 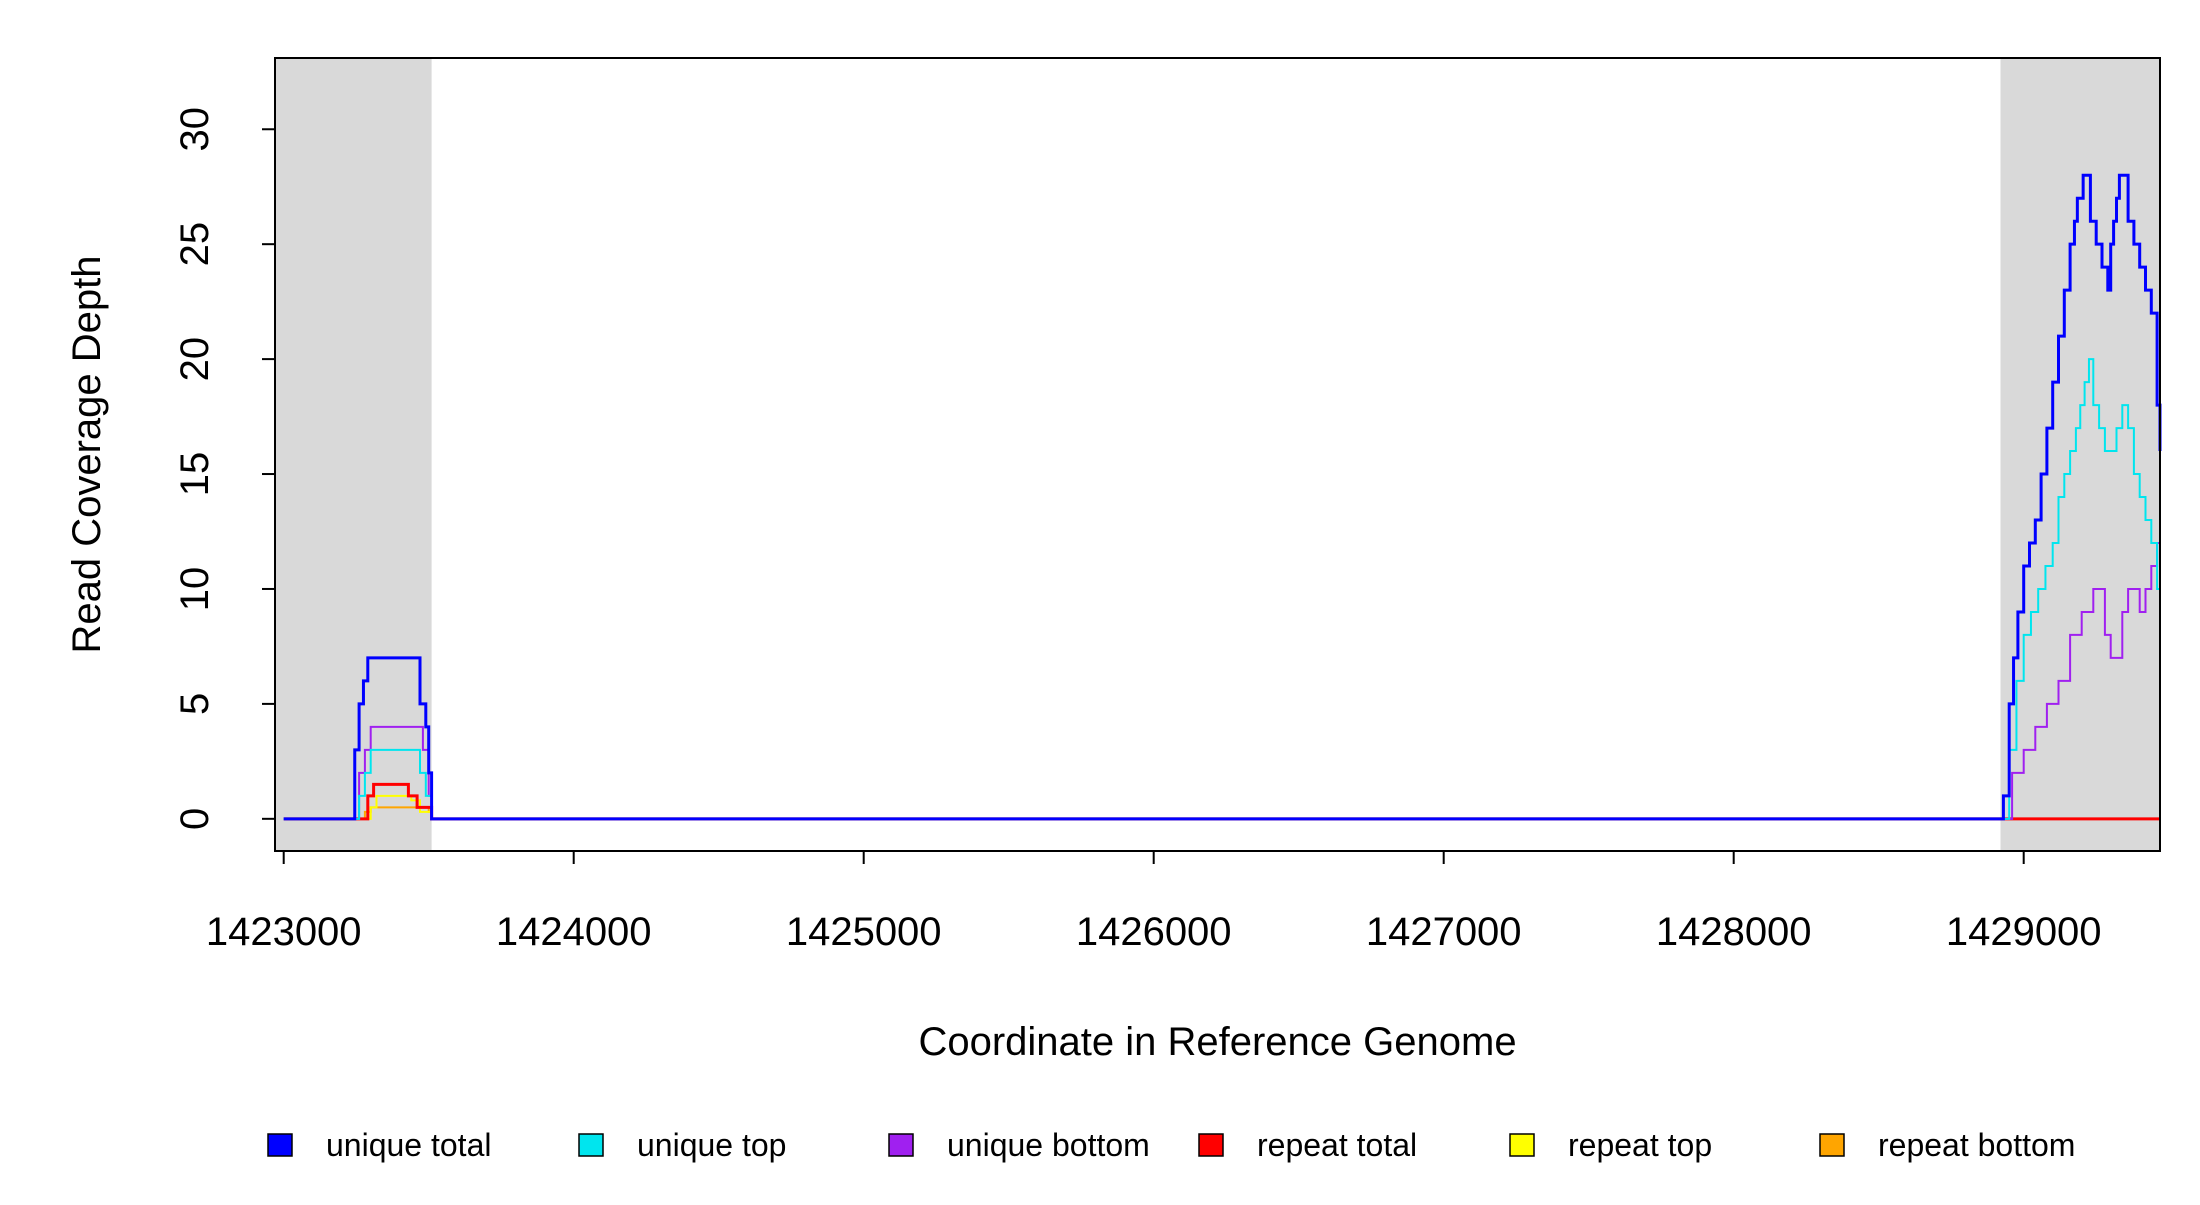 I want to click on legend-label: unique total, so click(x=408, y=1145).